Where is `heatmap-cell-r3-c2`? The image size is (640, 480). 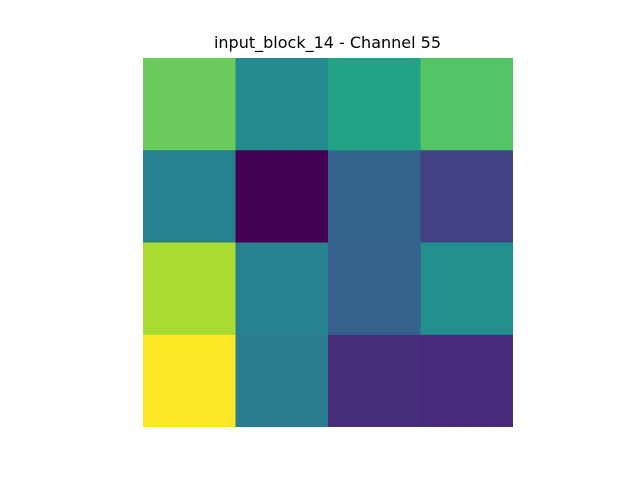
heatmap-cell-r3-c2 is located at coordinates (374, 380).